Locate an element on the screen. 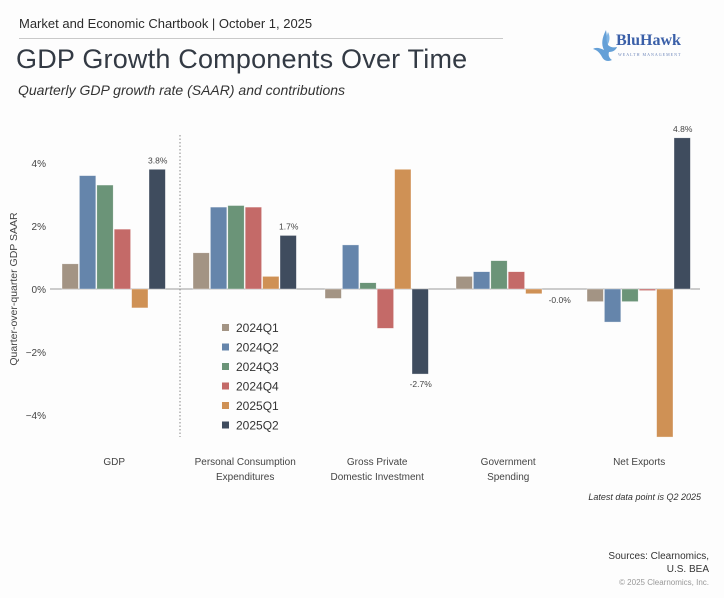 The image size is (724, 598). bar-2024q2-cat4 is located at coordinates (613, 305).